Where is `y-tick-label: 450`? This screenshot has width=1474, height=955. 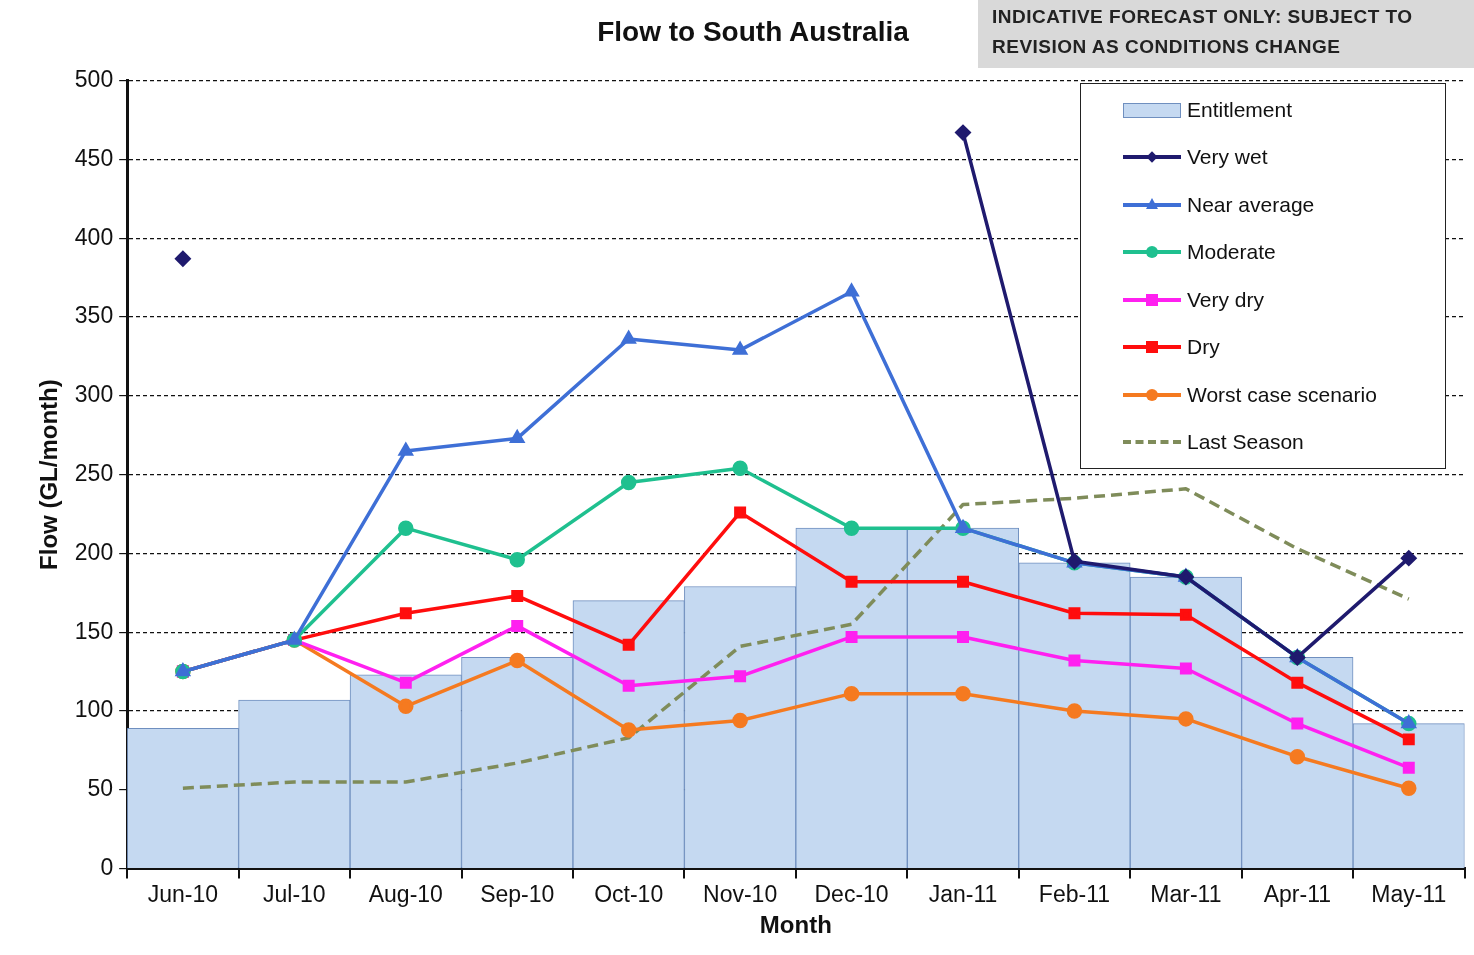
y-tick-label: 450 is located at coordinates (94, 157).